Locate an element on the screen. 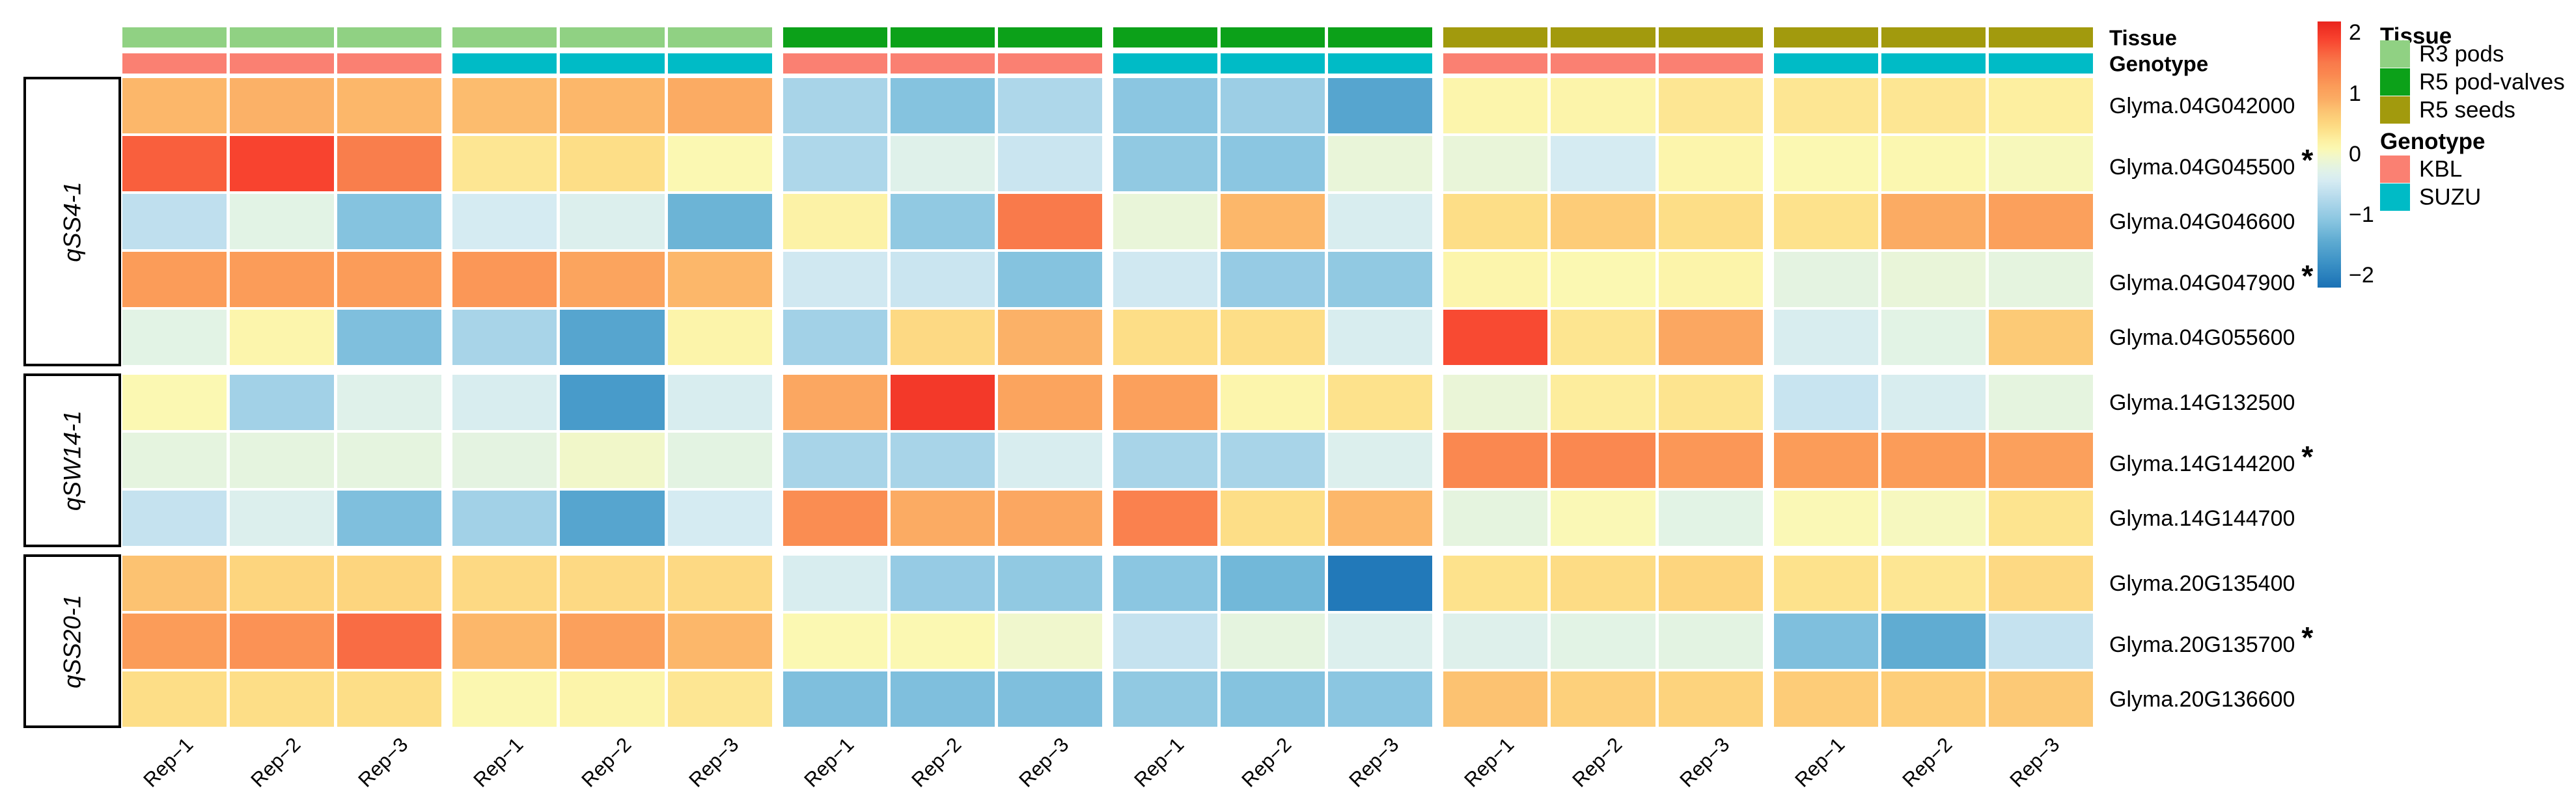 This screenshot has height=812, width=2576. gene-id-text: Glyma.04G045500 is located at coordinates (2202, 167).